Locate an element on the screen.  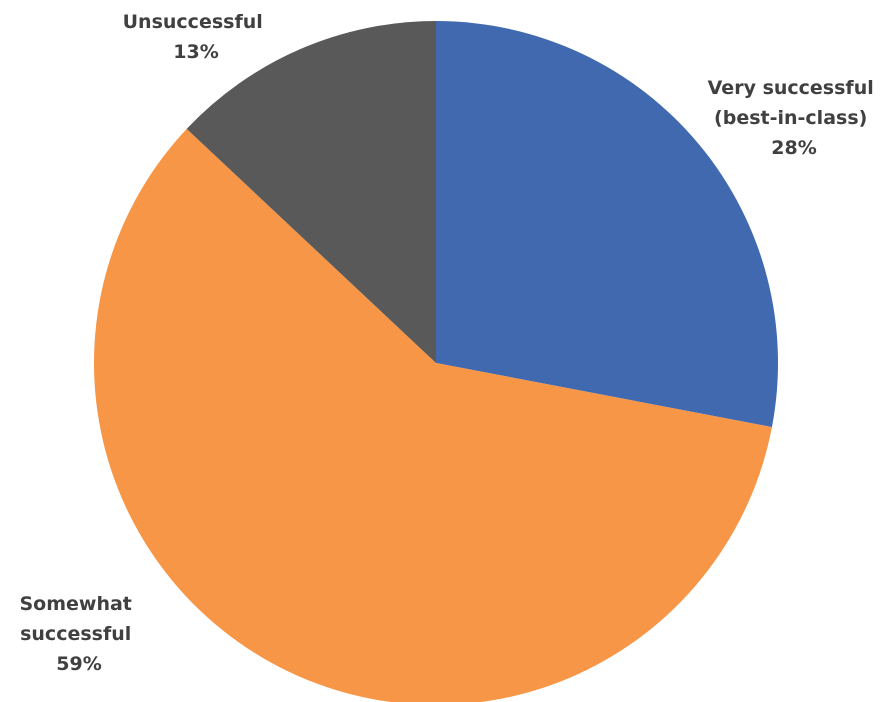
slice-label-unsuccessful-line1: Unsuccessful is located at coordinates (193, 22).